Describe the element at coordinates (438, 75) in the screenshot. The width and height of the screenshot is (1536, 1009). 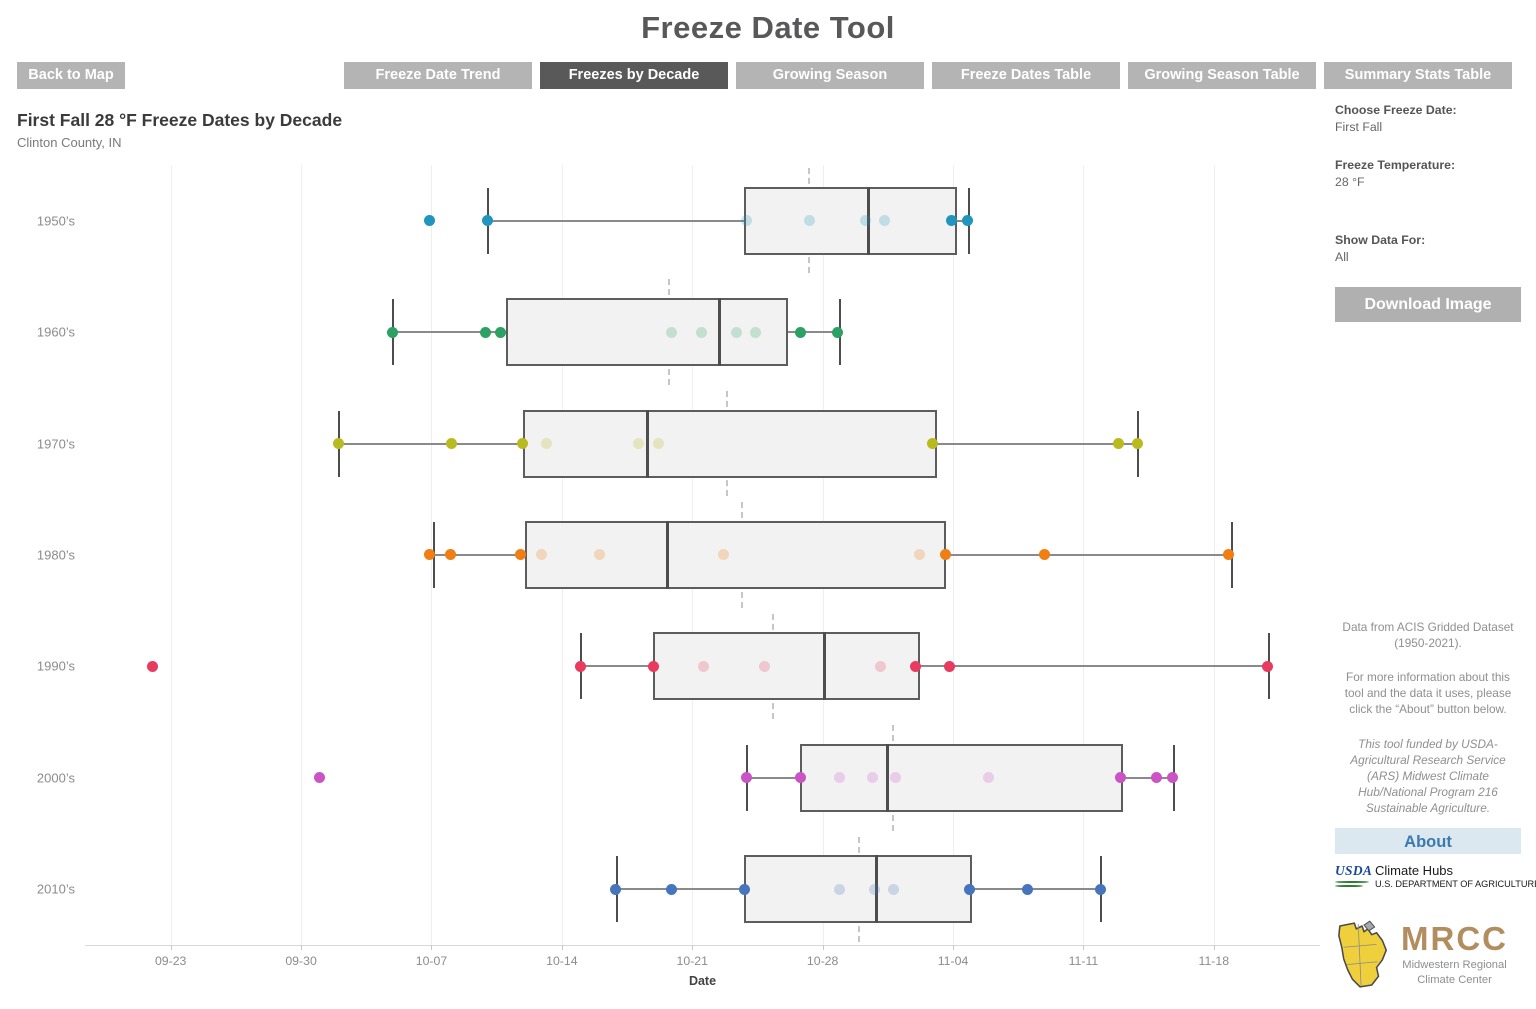
I see `tab-freeze-date-trend: Freeze Date Trend` at that location.